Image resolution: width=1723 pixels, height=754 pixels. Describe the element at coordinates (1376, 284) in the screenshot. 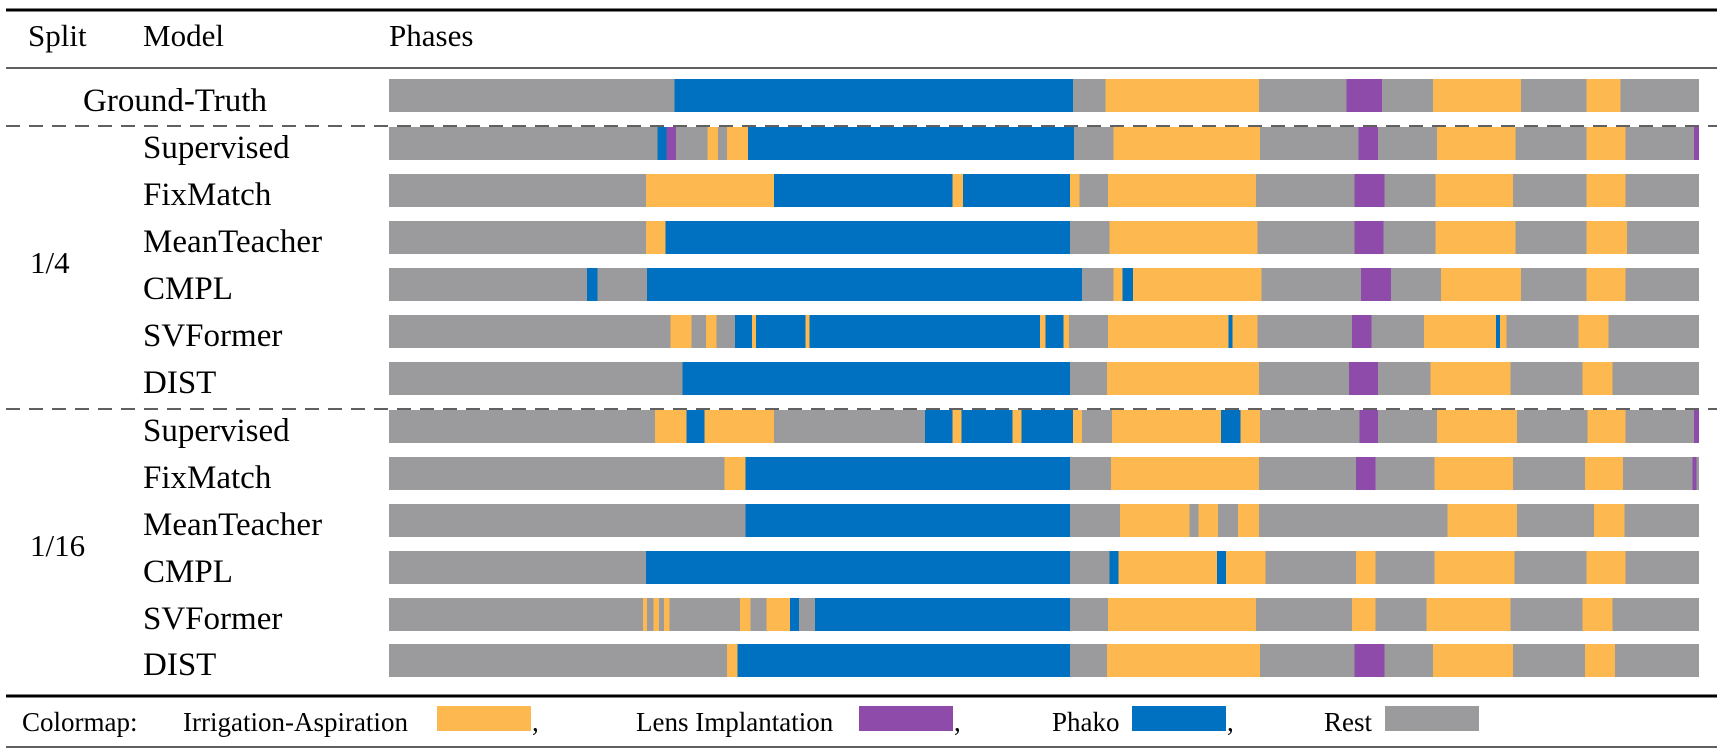

I see `split-1-4-cmpl-lens-implantation-segment` at that location.